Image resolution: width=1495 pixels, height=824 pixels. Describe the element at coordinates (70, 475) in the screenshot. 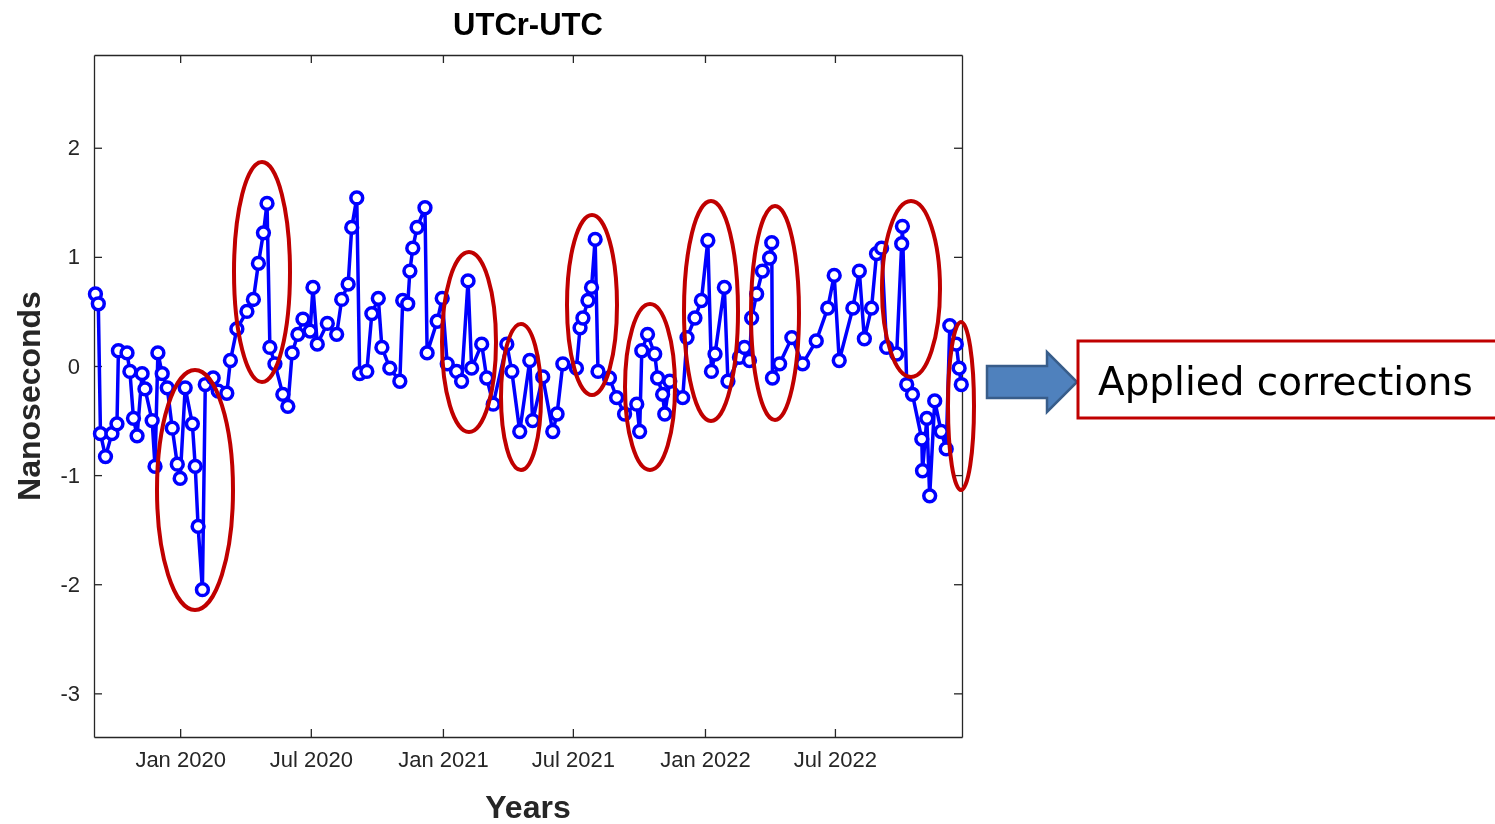

I see `y-tick-label: -1` at that location.